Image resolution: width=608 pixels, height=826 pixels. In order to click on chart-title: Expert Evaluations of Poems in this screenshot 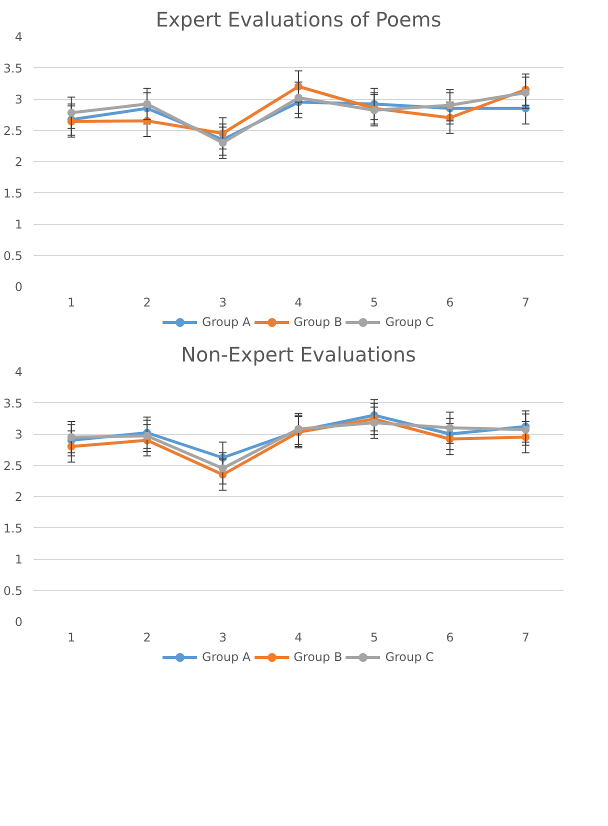, I will do `click(299, 20)`.